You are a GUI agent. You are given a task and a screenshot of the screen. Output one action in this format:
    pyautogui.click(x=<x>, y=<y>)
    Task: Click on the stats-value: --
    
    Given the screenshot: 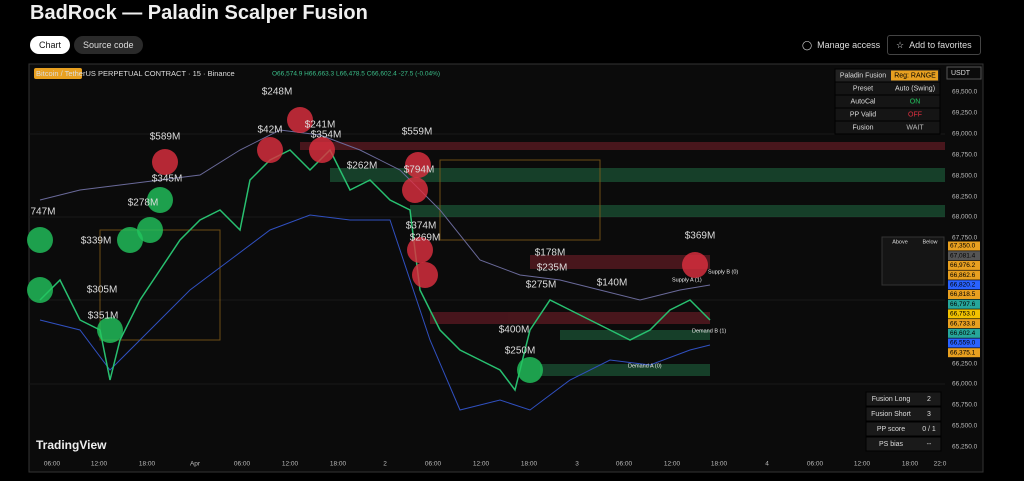 What is the action you would take?
    pyautogui.click(x=929, y=444)
    